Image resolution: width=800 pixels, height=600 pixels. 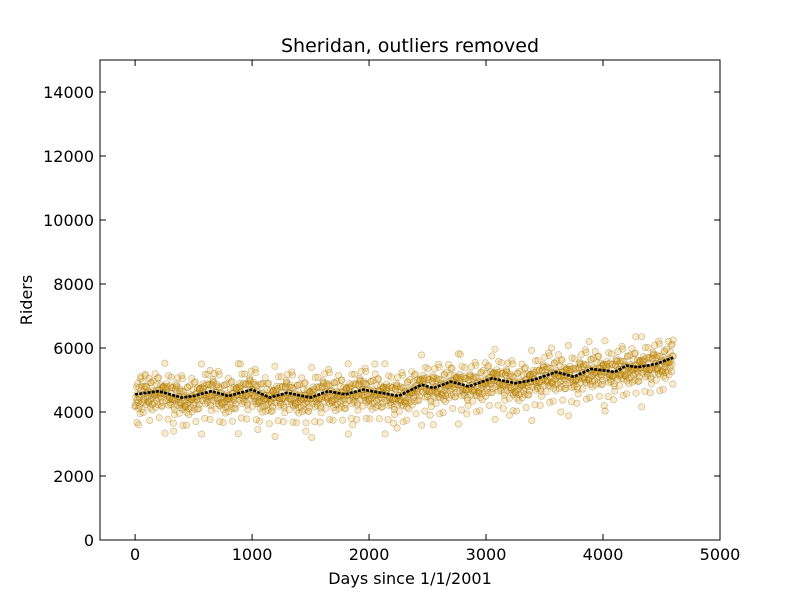 What do you see at coordinates (73, 284) in the screenshot?
I see `y-tick-label: 8000` at bounding box center [73, 284].